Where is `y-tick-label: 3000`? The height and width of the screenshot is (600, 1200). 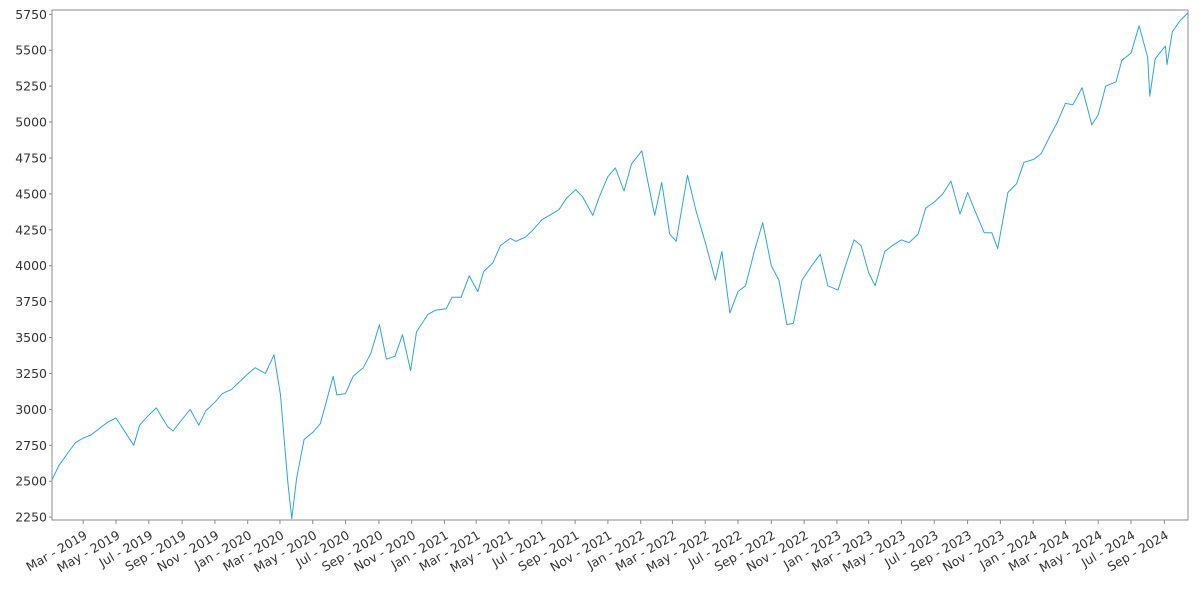
y-tick-label: 3000 is located at coordinates (31, 409).